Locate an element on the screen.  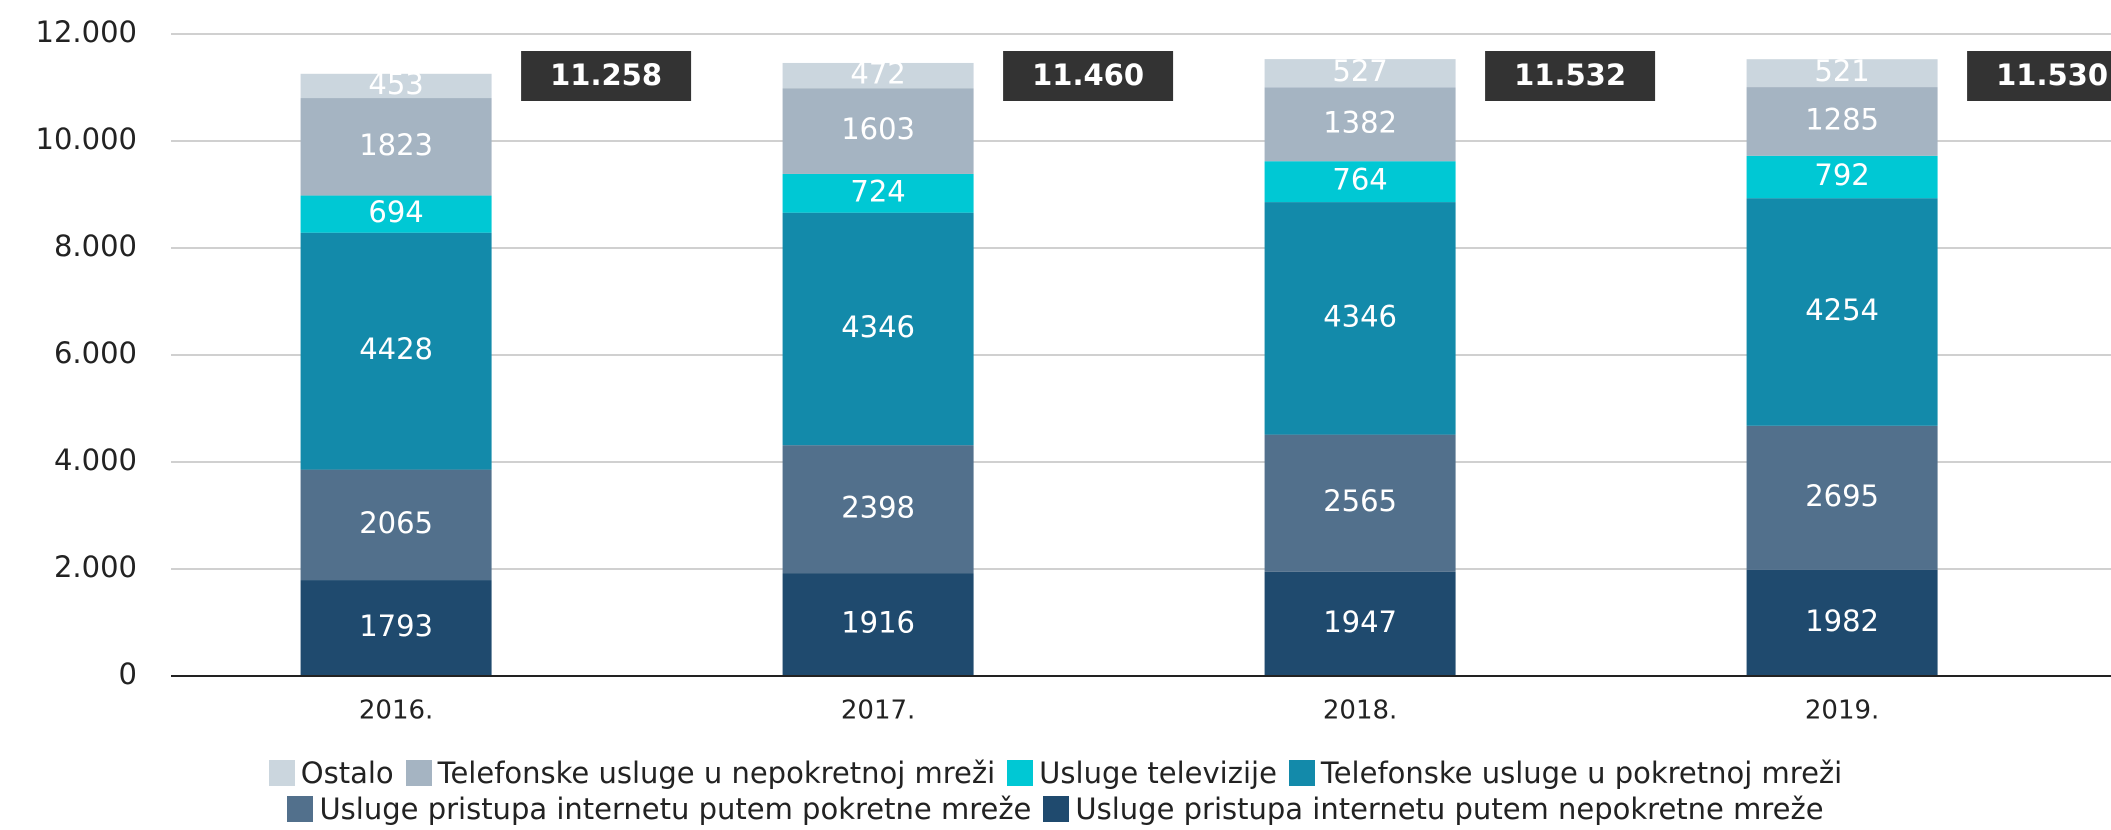
x-tick-label: 2016. is located at coordinates (396, 711).